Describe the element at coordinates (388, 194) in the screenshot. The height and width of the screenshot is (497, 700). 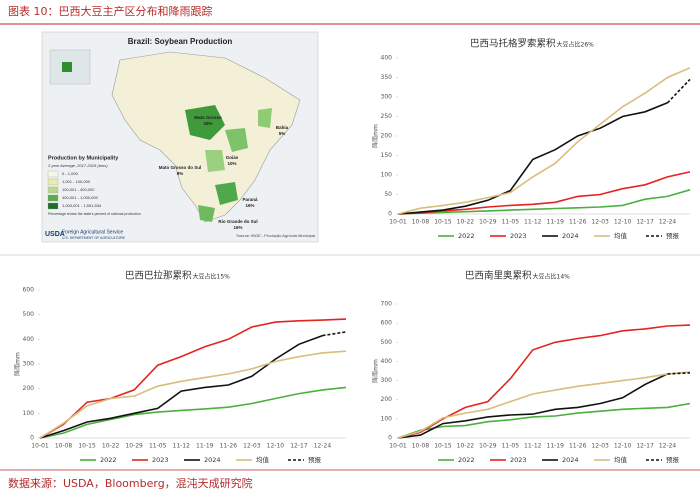
I see `y-tick-label: 50` at that location.